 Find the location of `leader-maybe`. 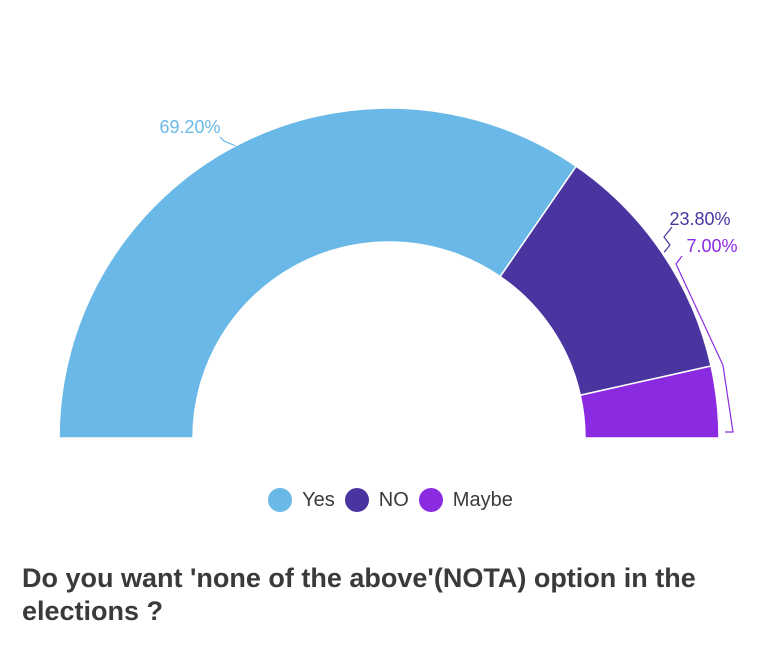

leader-maybe is located at coordinates (704, 344).